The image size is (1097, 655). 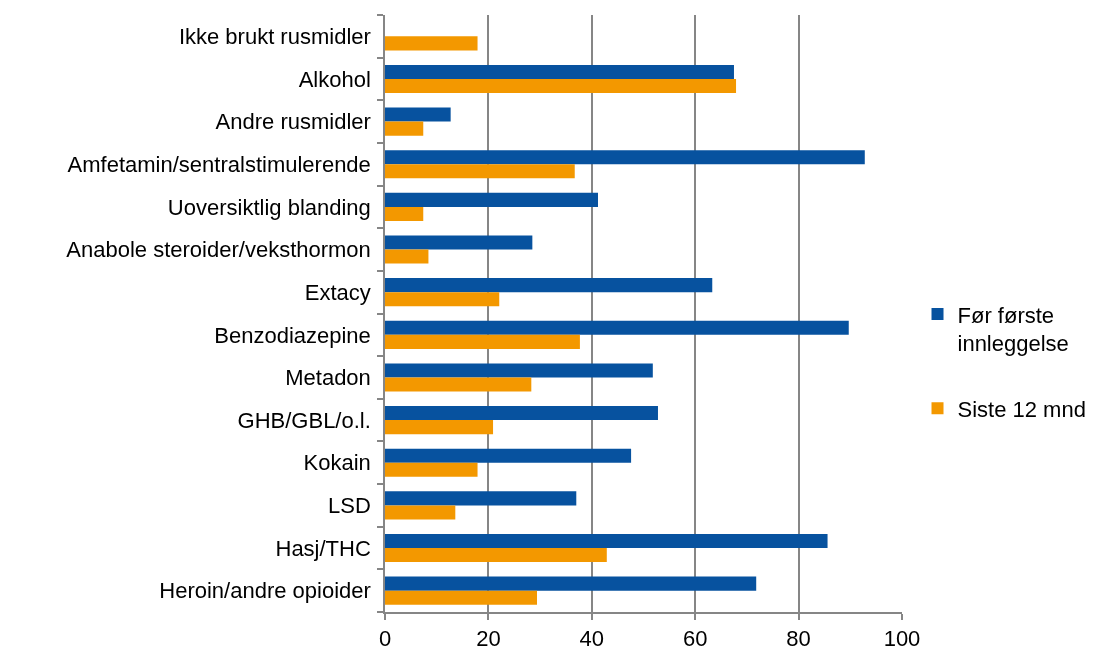 I want to click on y-tick-label: Benzodiazepine, so click(x=292, y=335).